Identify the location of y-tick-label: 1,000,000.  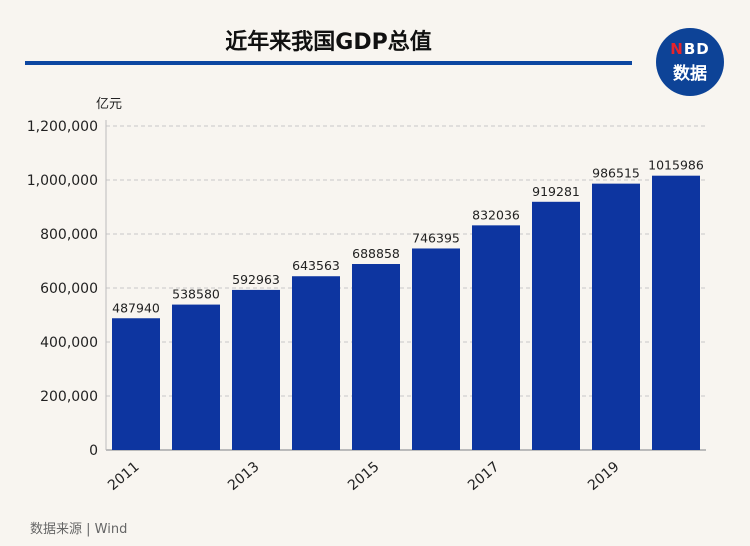
(62, 181).